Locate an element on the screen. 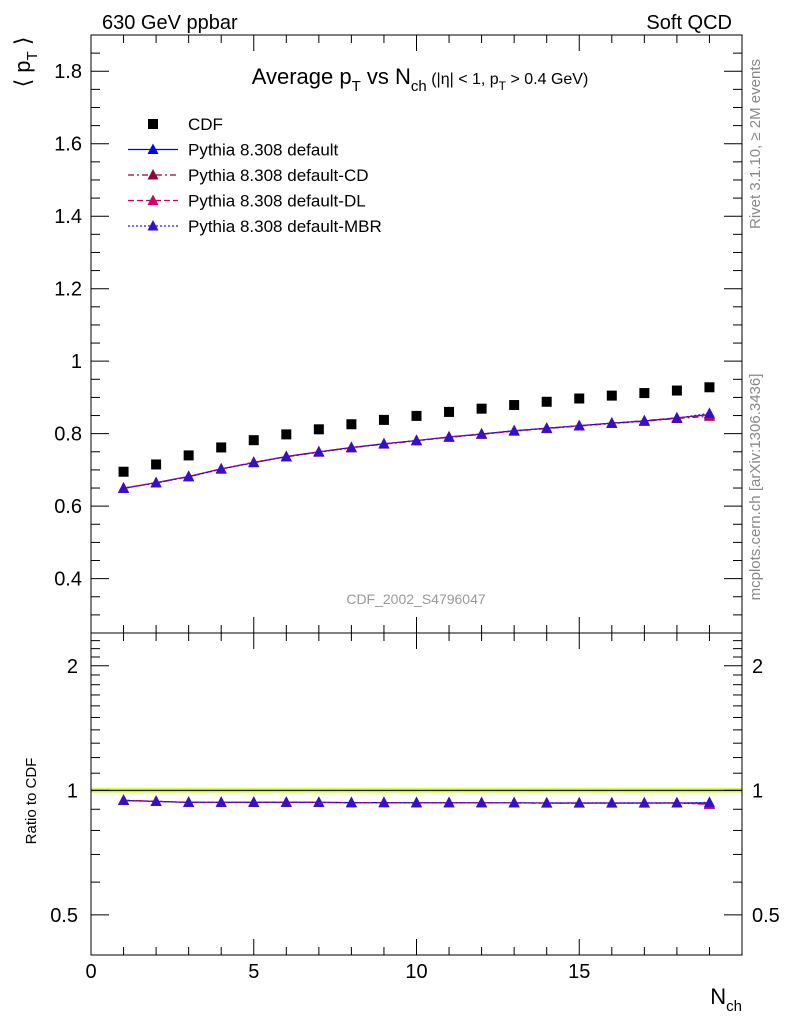  title-part-3: (|η| < 1, p is located at coordinates (463, 79).